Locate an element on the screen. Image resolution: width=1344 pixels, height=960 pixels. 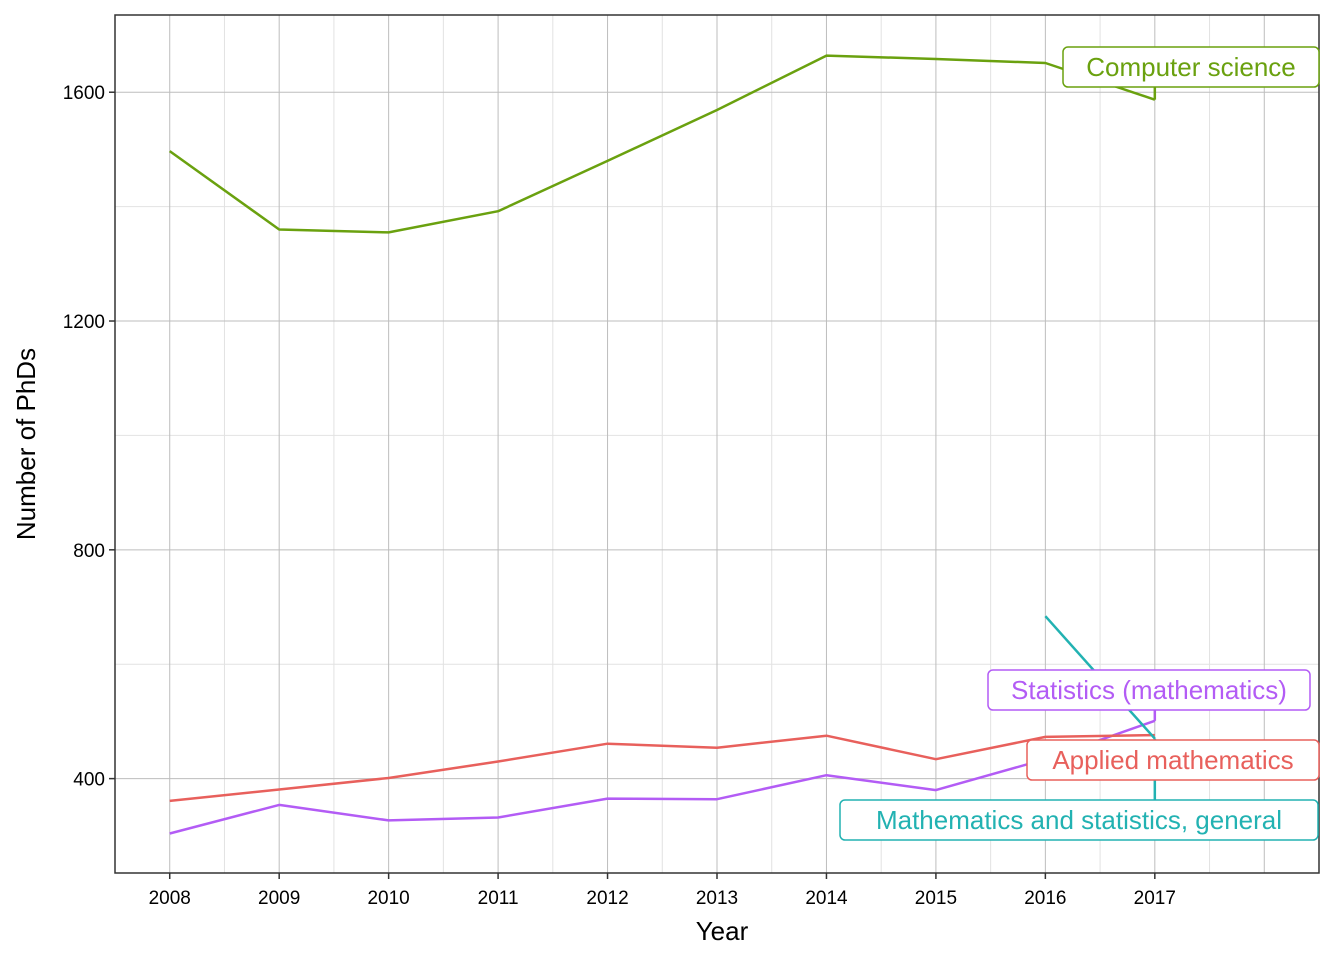
x-tick-label: 2009 is located at coordinates (279, 898).